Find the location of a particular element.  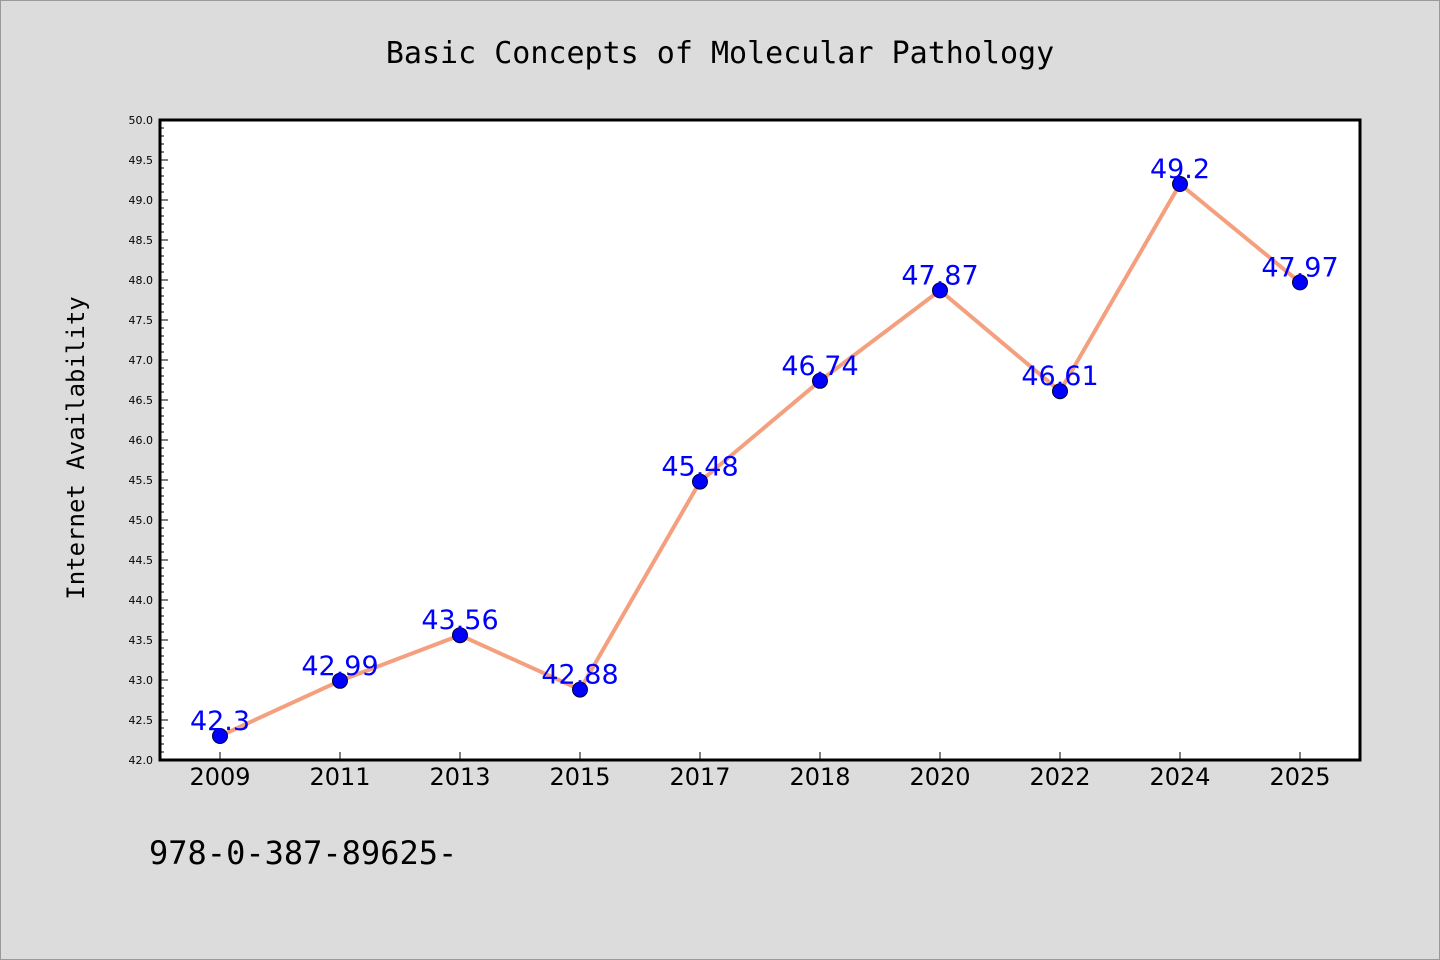

y-tick-label: 46.5 is located at coordinates (141, 400).